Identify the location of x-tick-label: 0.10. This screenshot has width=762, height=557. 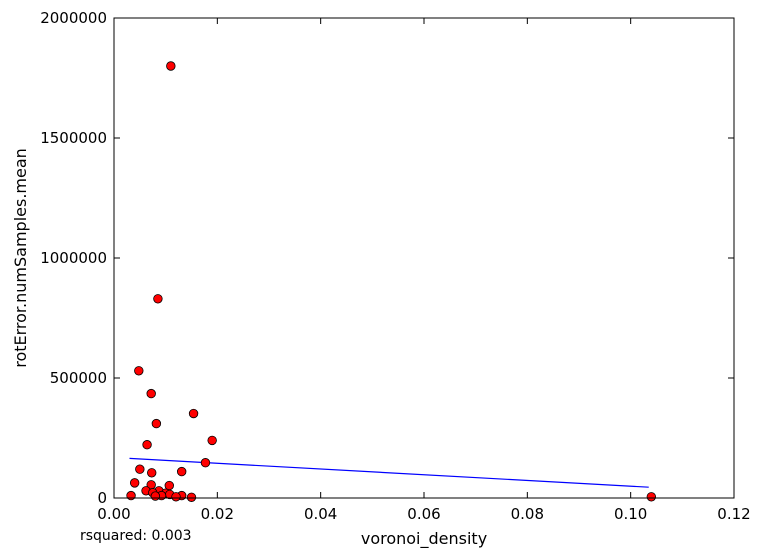
(630, 514).